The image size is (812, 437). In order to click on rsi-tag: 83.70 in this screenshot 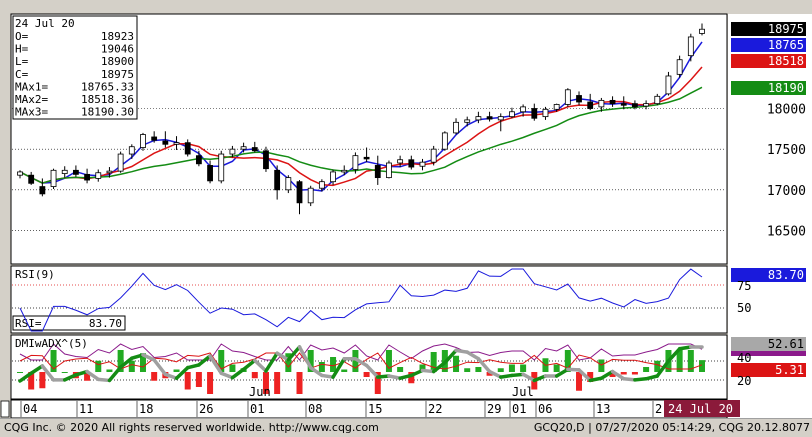, I will do `click(786, 275)`.